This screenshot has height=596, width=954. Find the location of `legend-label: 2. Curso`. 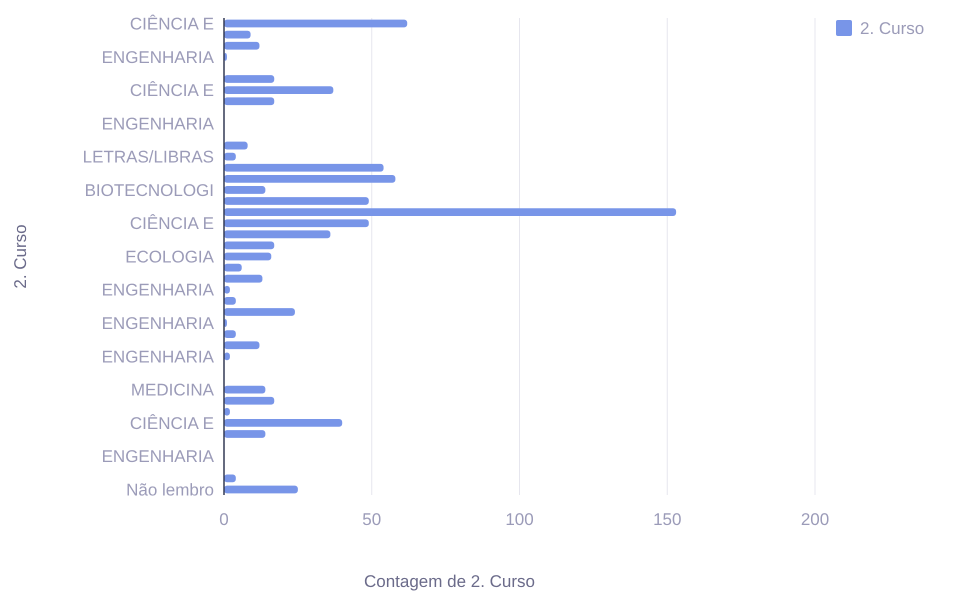

legend-label: 2. Curso is located at coordinates (892, 28).